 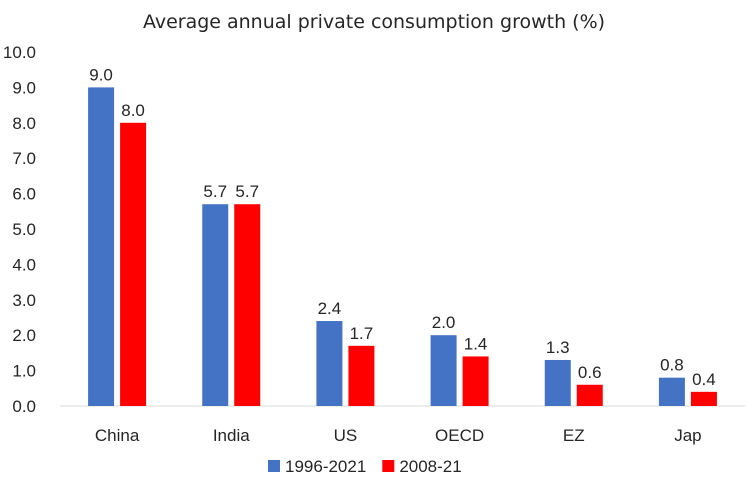 I want to click on data-label: 0.4, so click(x=704, y=379).